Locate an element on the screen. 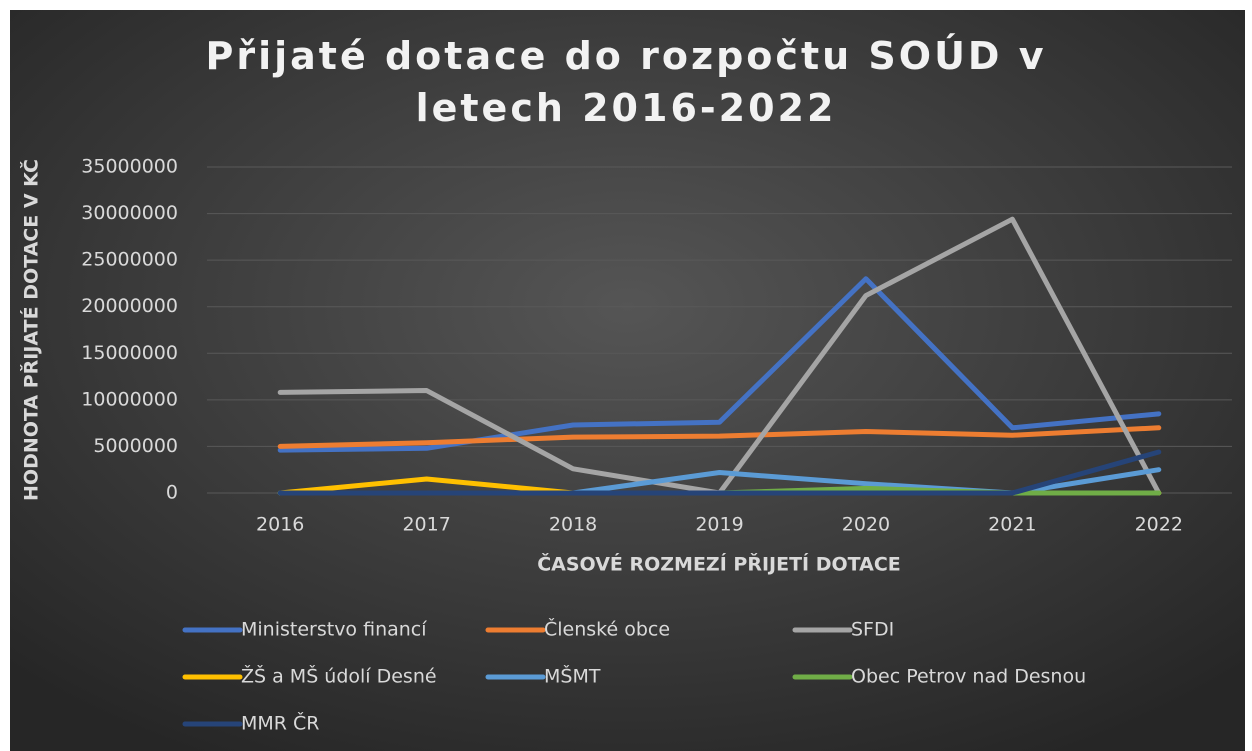 This screenshot has height=751, width=1252. x-axis-title: ČASOVÉ ROZMEZÍ PŘIJETÍ DOTACE is located at coordinates (719, 564).